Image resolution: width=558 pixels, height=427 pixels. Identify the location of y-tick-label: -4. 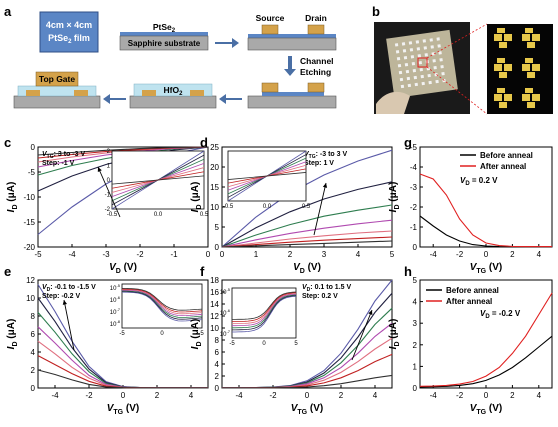
(414, 167).